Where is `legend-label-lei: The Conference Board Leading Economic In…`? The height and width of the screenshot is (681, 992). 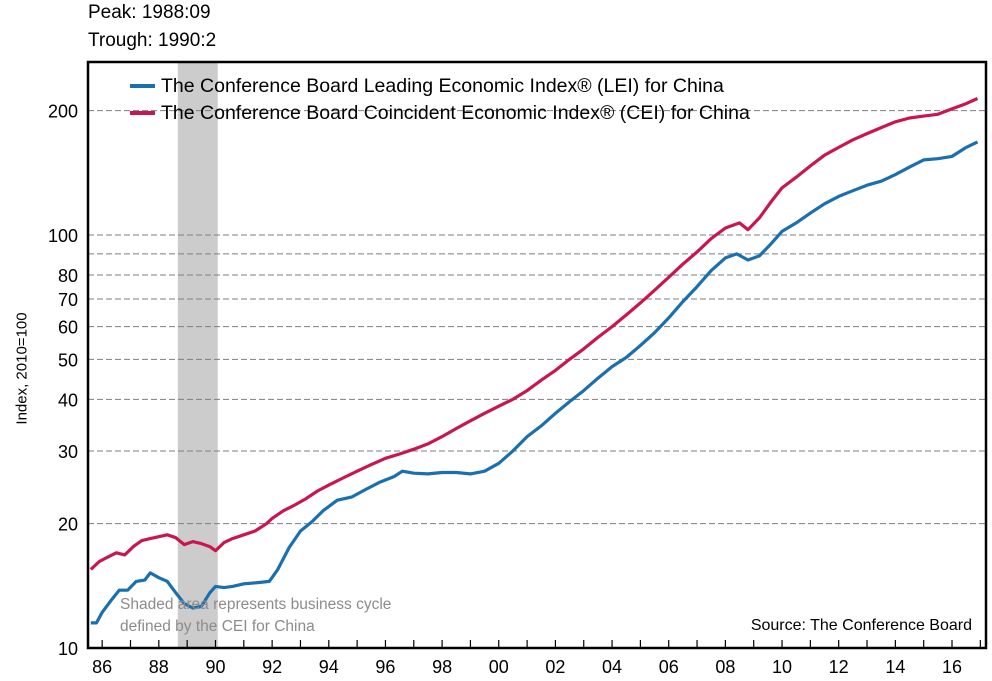
legend-label-lei: The Conference Board Leading Economic In… is located at coordinates (442, 86).